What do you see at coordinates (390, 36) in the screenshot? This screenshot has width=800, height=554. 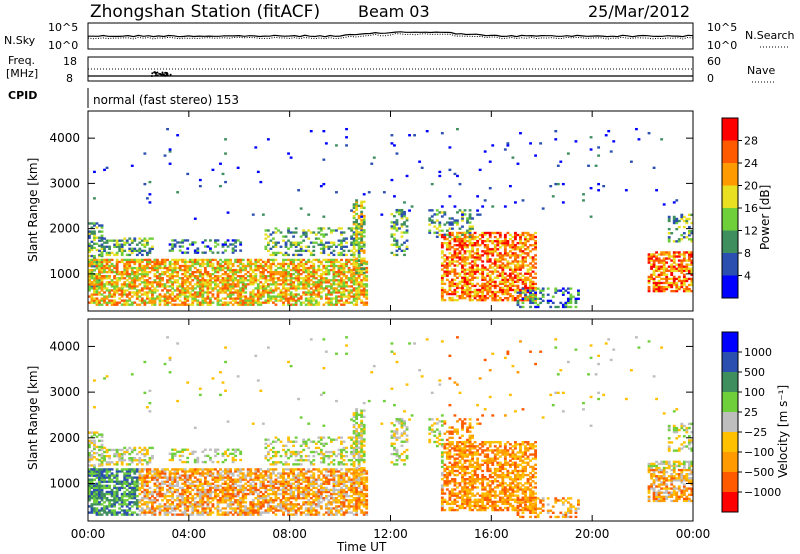 I see `noise-search-trace` at bounding box center [390, 36].